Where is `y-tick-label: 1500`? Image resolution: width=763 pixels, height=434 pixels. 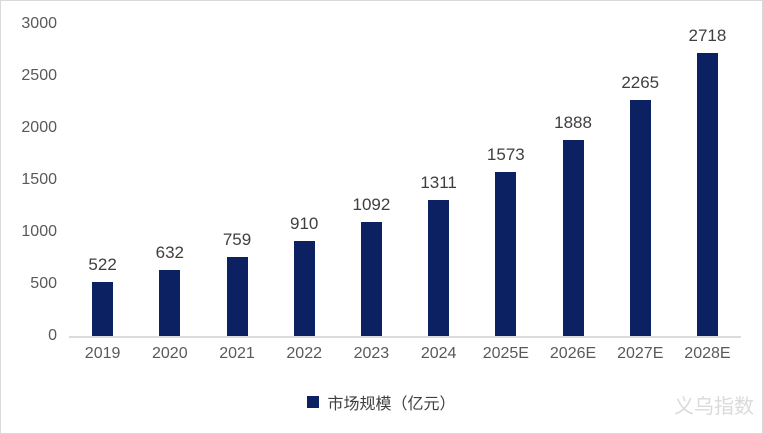
y-tick-label: 1500 is located at coordinates (39, 179).